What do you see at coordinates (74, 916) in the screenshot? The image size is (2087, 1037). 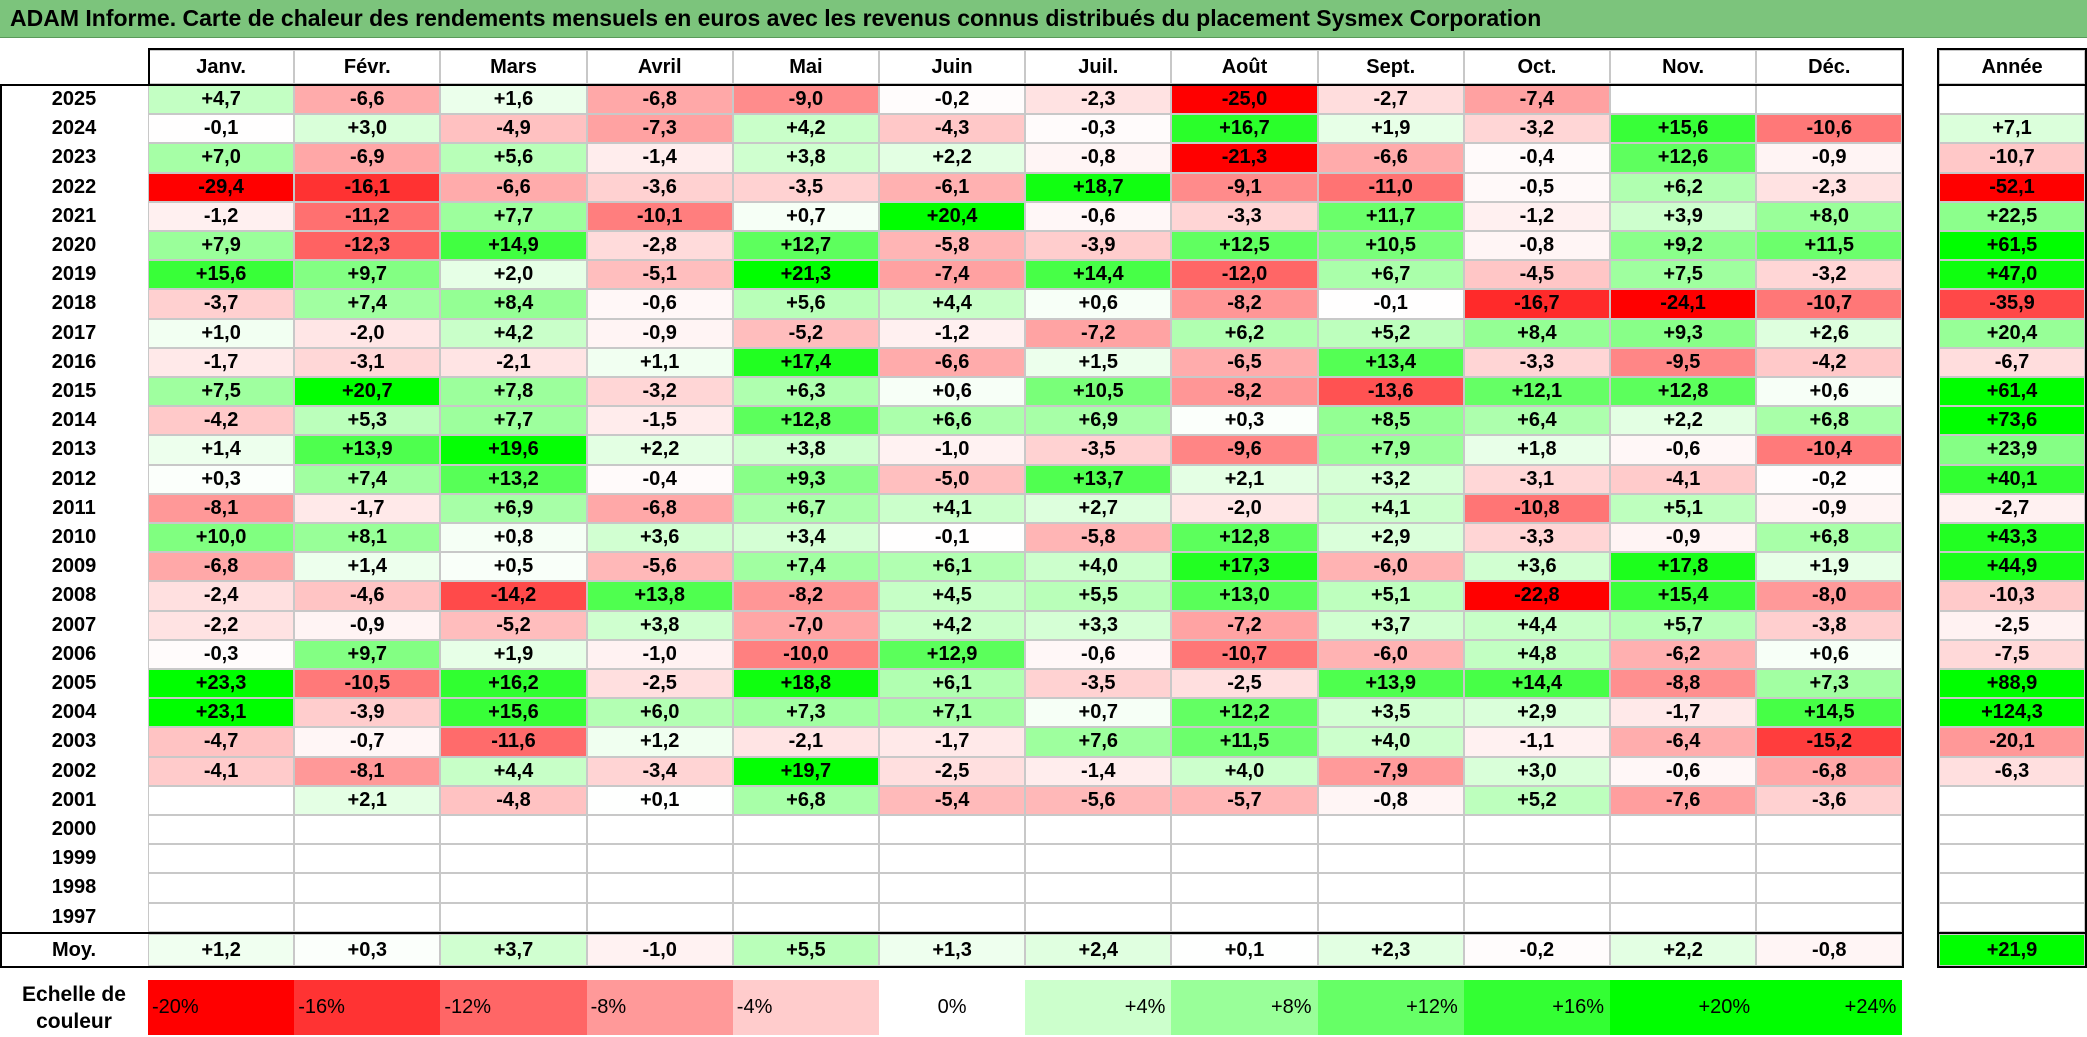 I see `row-year-label: 1997` at bounding box center [74, 916].